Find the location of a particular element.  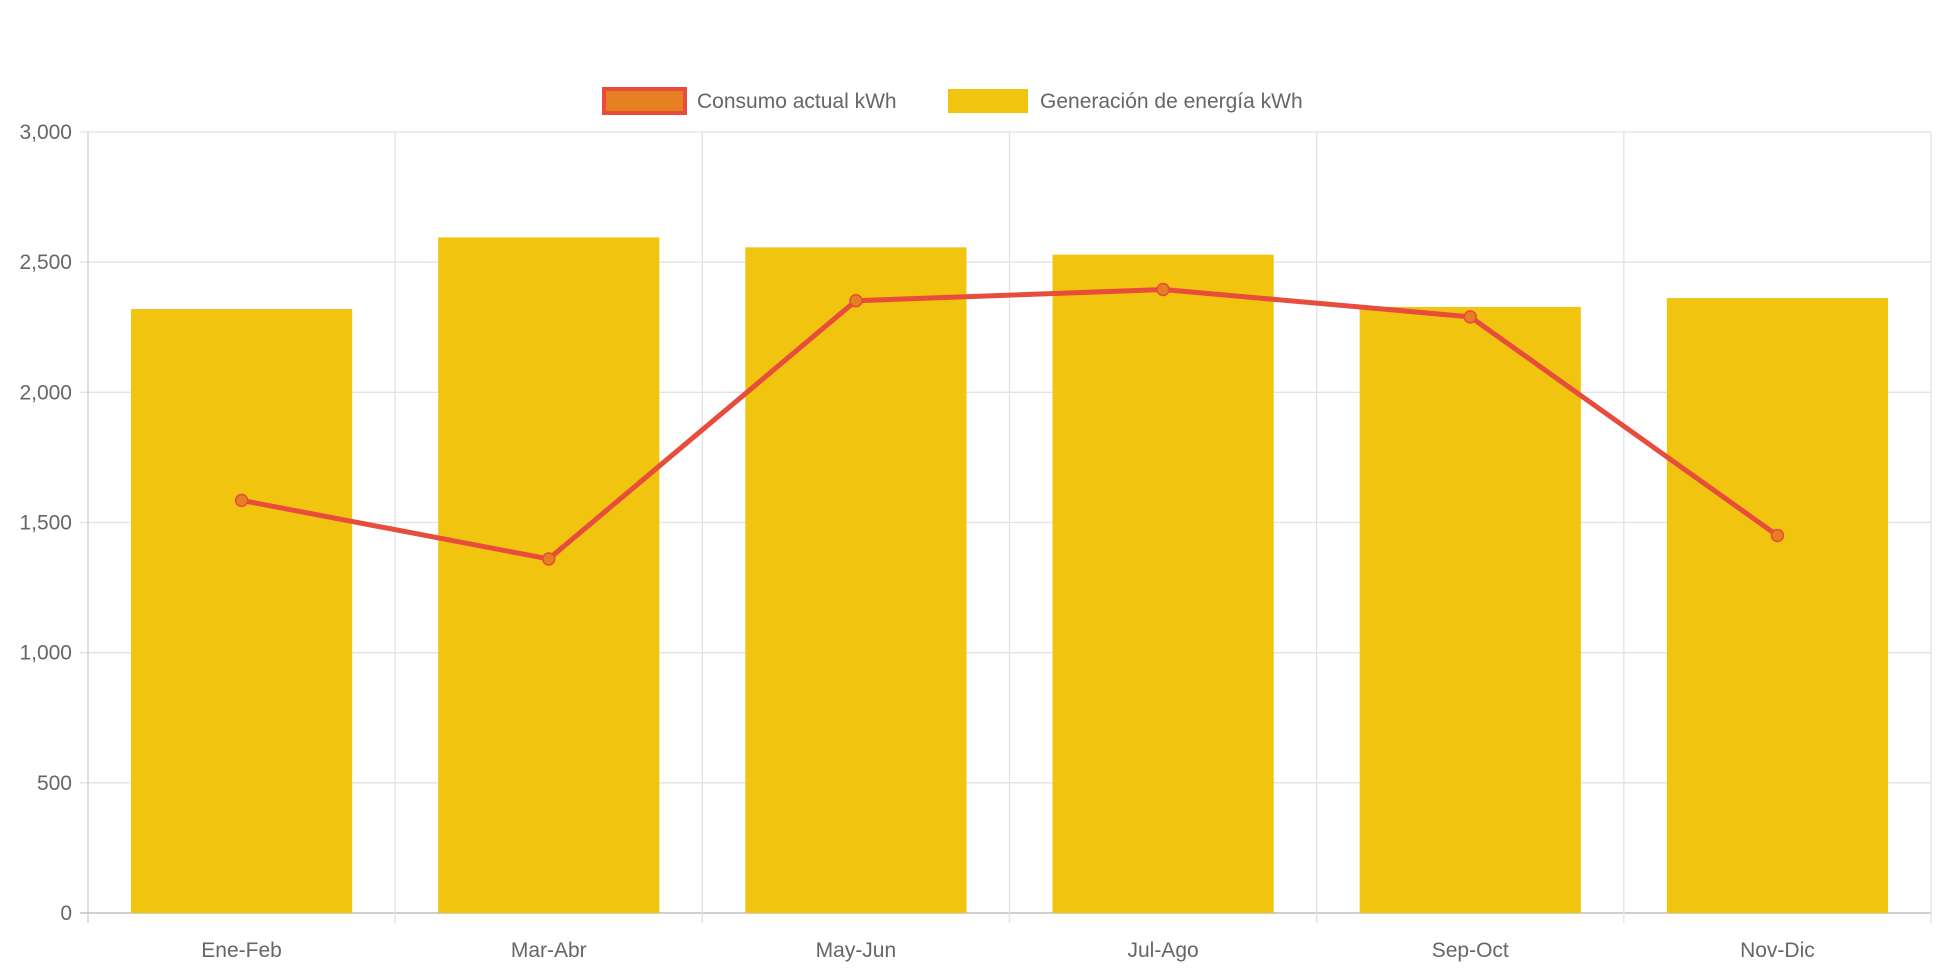

point-may-jun is located at coordinates (856, 300).